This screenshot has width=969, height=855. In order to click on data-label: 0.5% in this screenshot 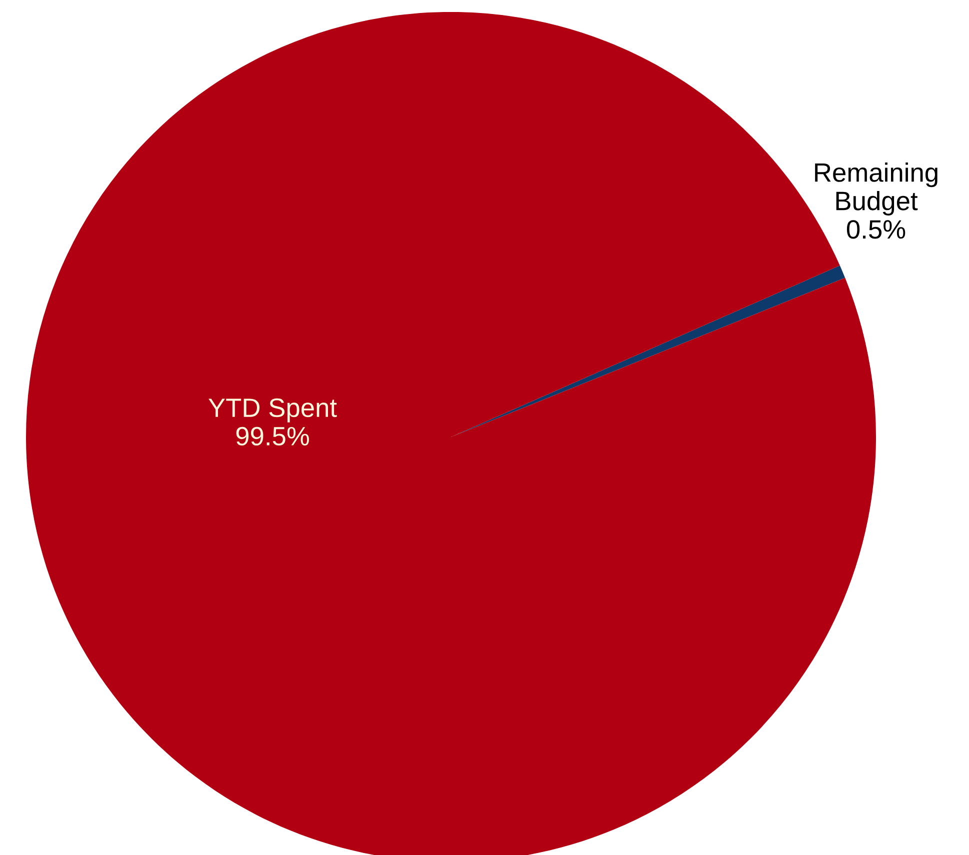, I will do `click(876, 229)`.